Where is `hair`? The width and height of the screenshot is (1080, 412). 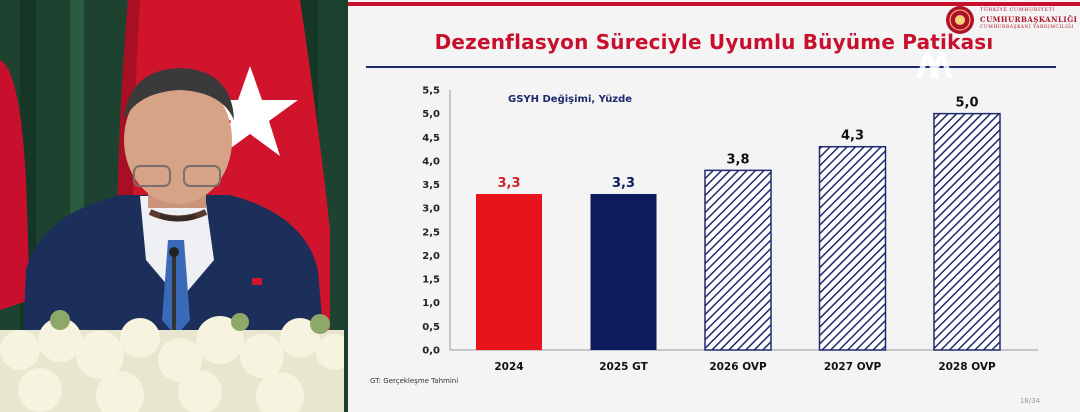
hair is located at coordinates (179, 94).